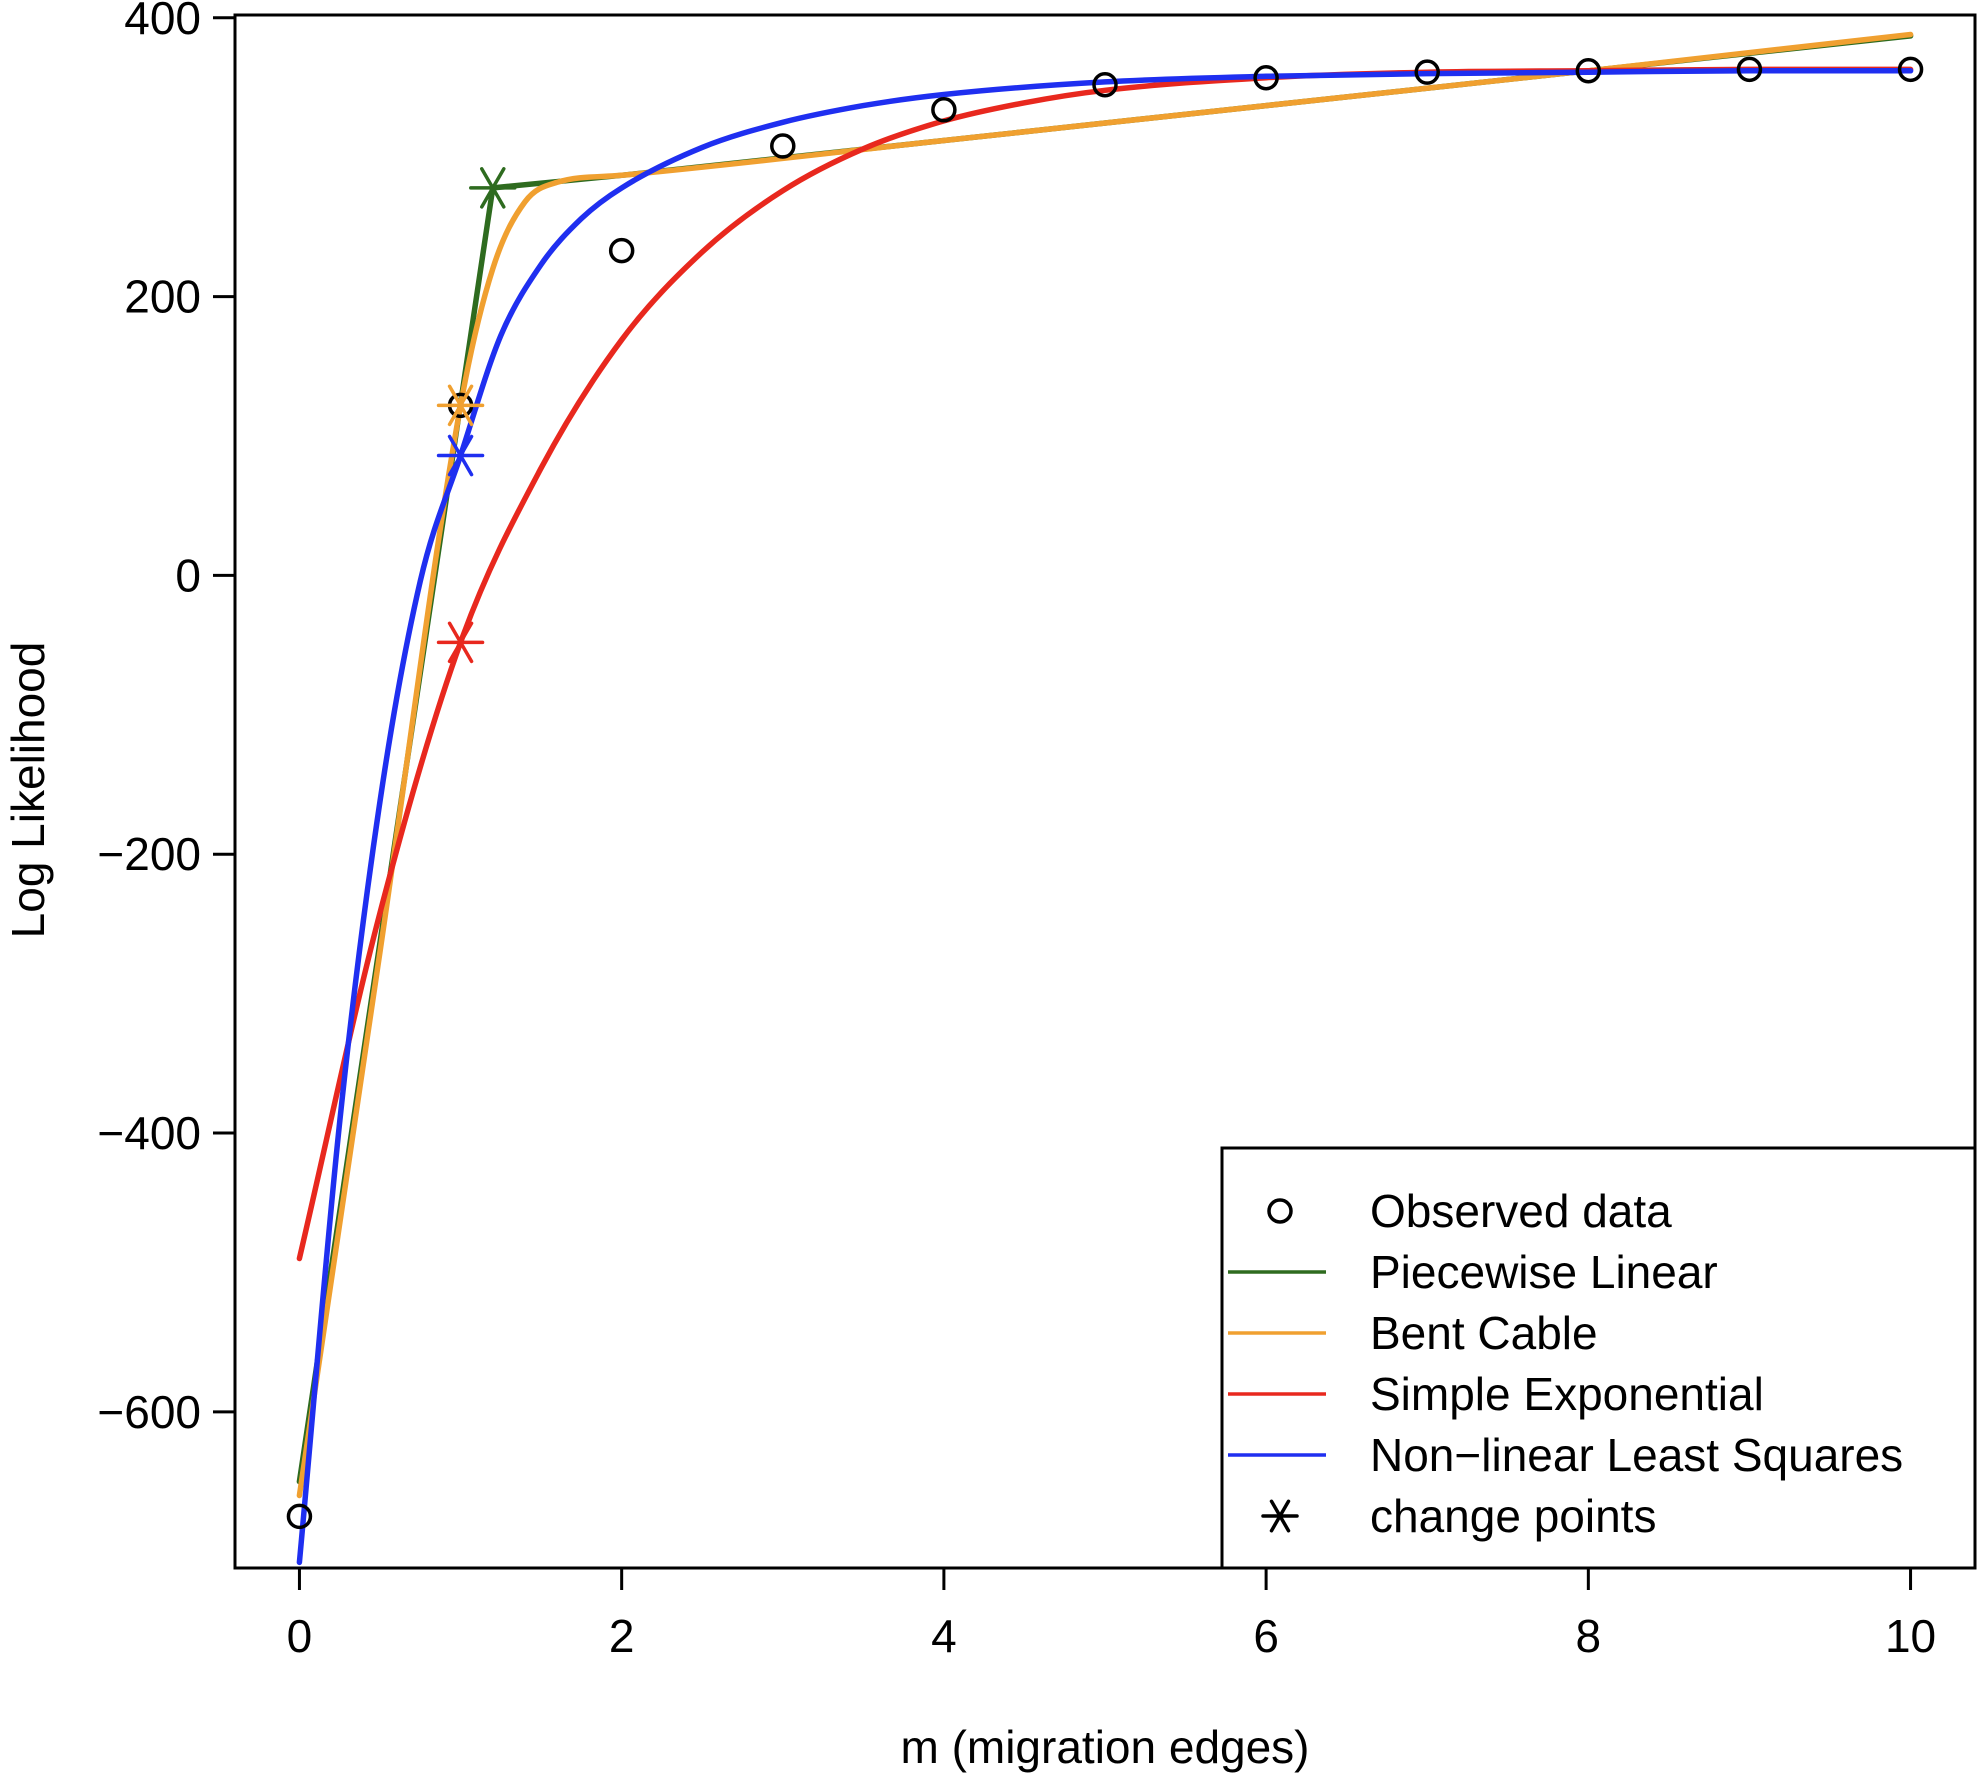 Image resolution: width=1984 pixels, height=1781 pixels. I want to click on x-tick-label: 2, so click(622, 1636).